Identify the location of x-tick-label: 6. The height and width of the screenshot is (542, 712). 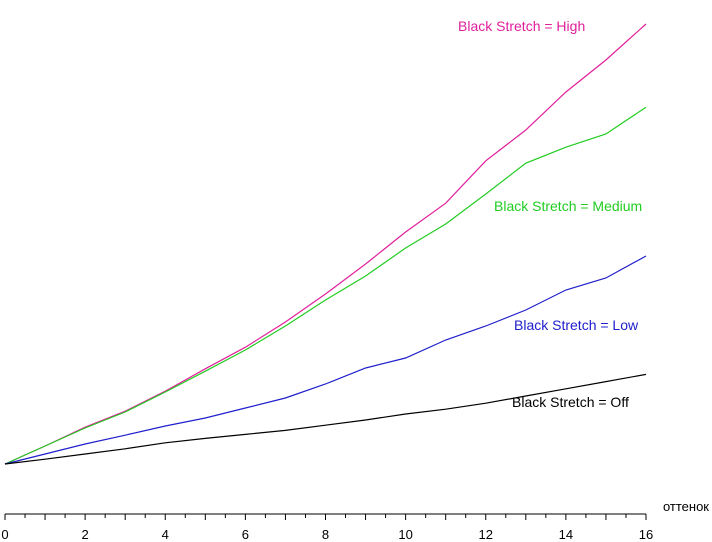
(245, 534).